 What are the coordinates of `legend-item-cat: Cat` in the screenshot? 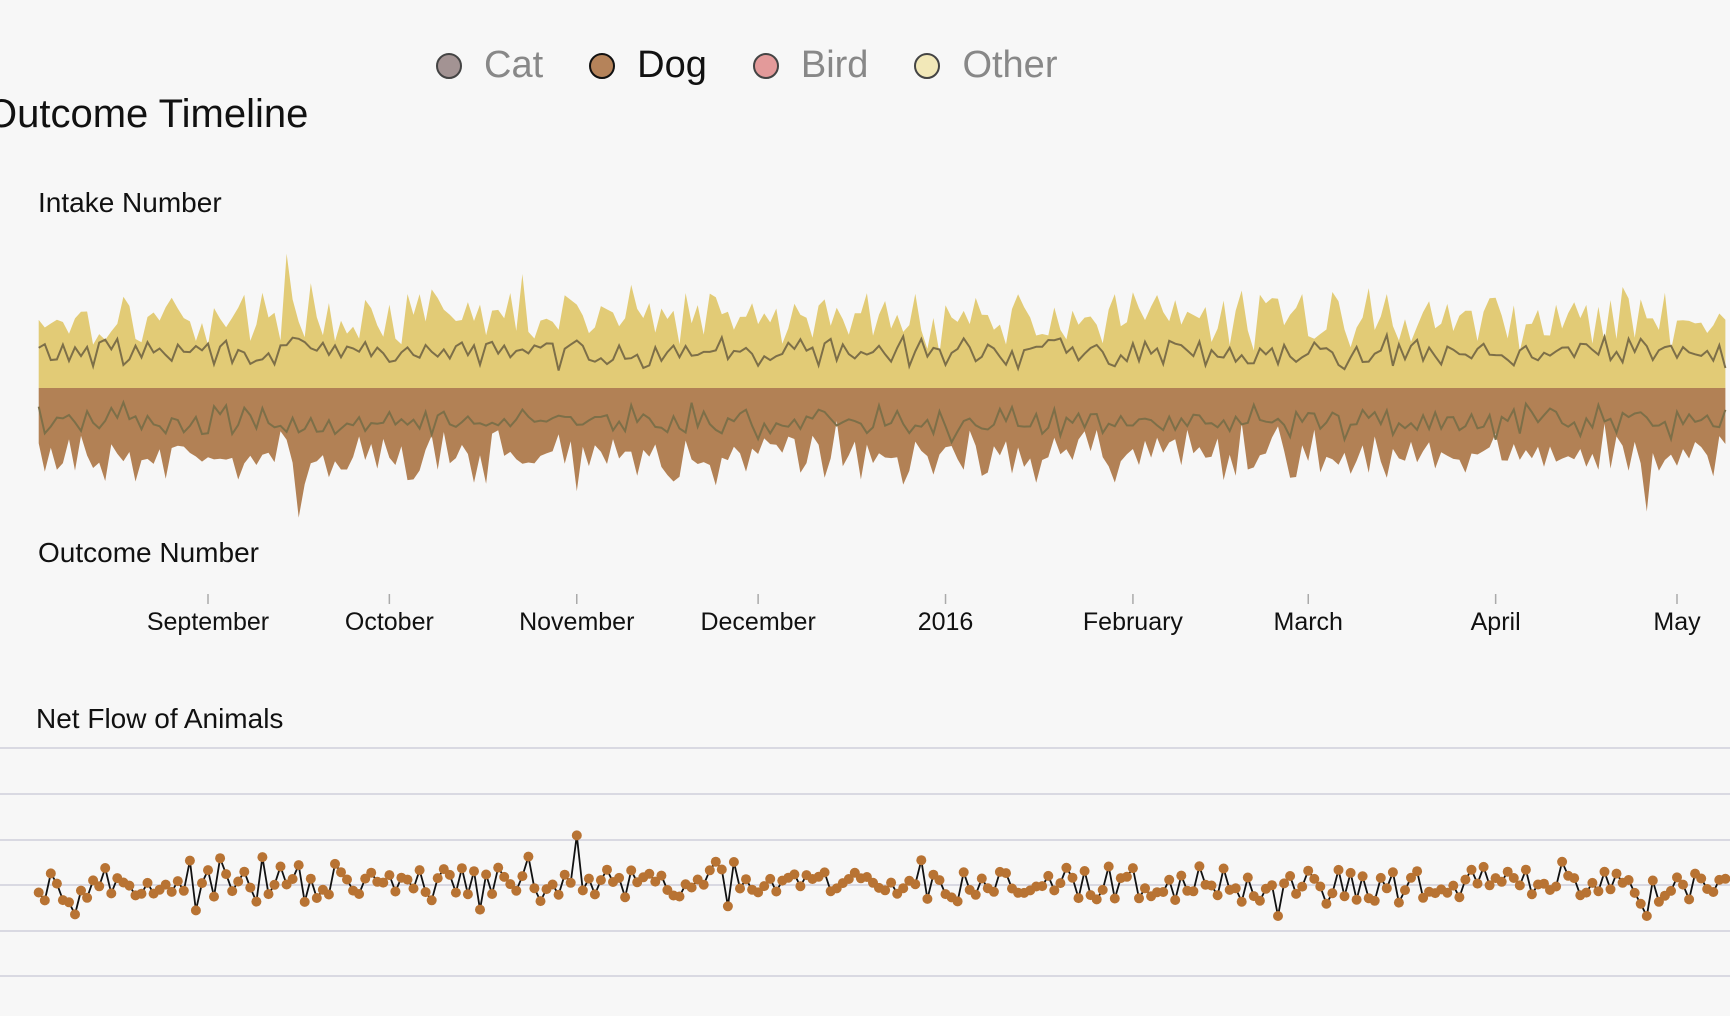 It's located at (489, 65).